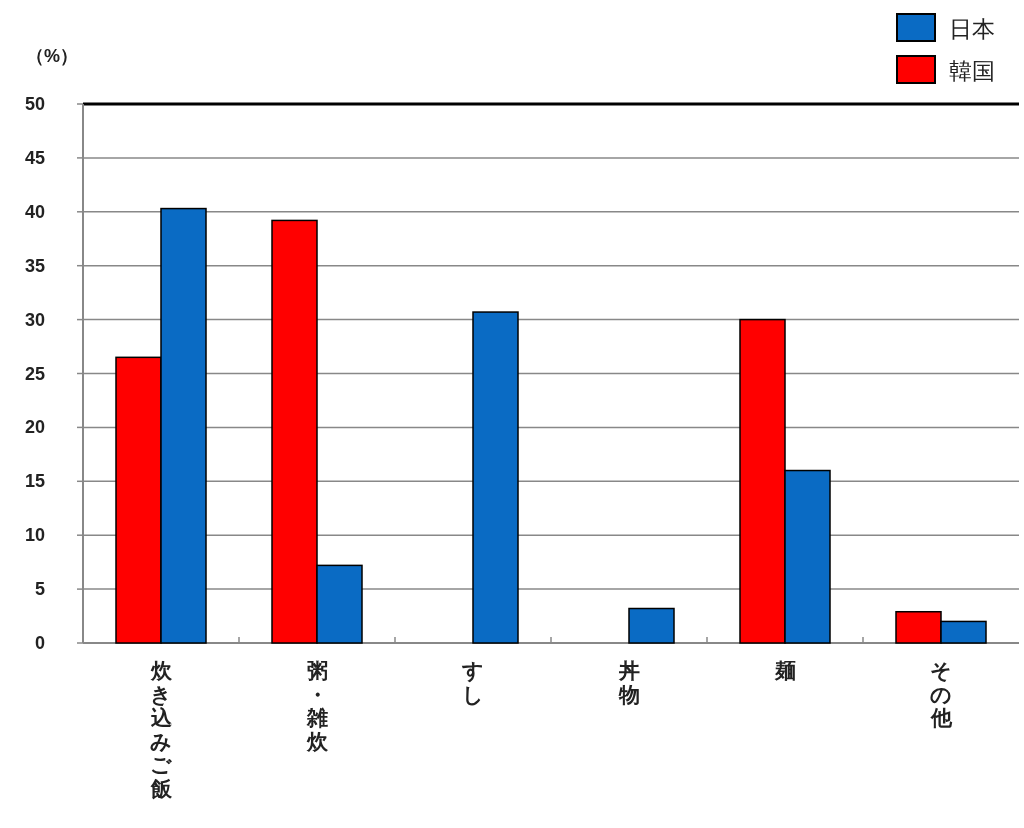 This screenshot has height=828, width=1024. What do you see at coordinates (317, 706) in the screenshot?
I see `x-tick-label: 粥・雑炊` at bounding box center [317, 706].